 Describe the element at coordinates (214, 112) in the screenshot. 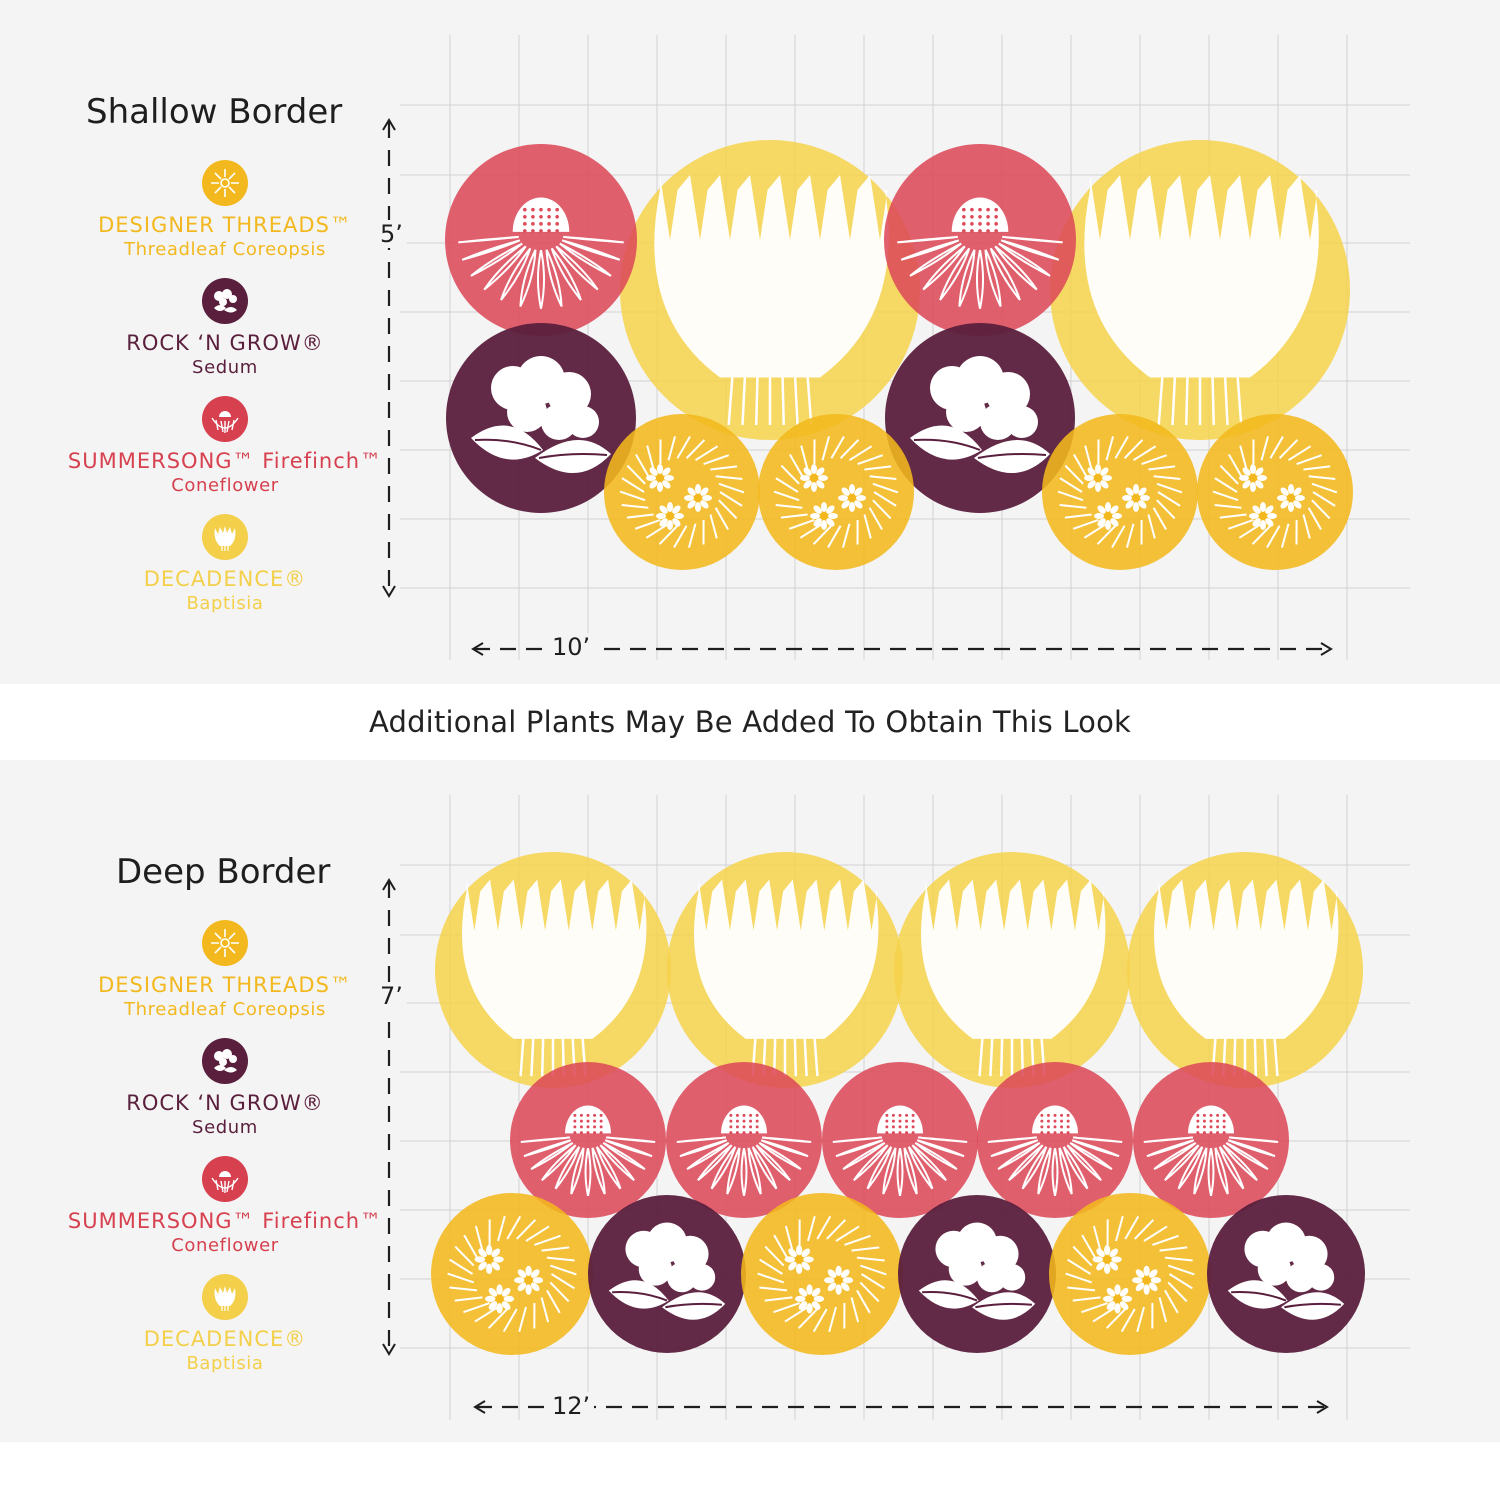

I see `shallow-border-title: Shallow Border` at that location.